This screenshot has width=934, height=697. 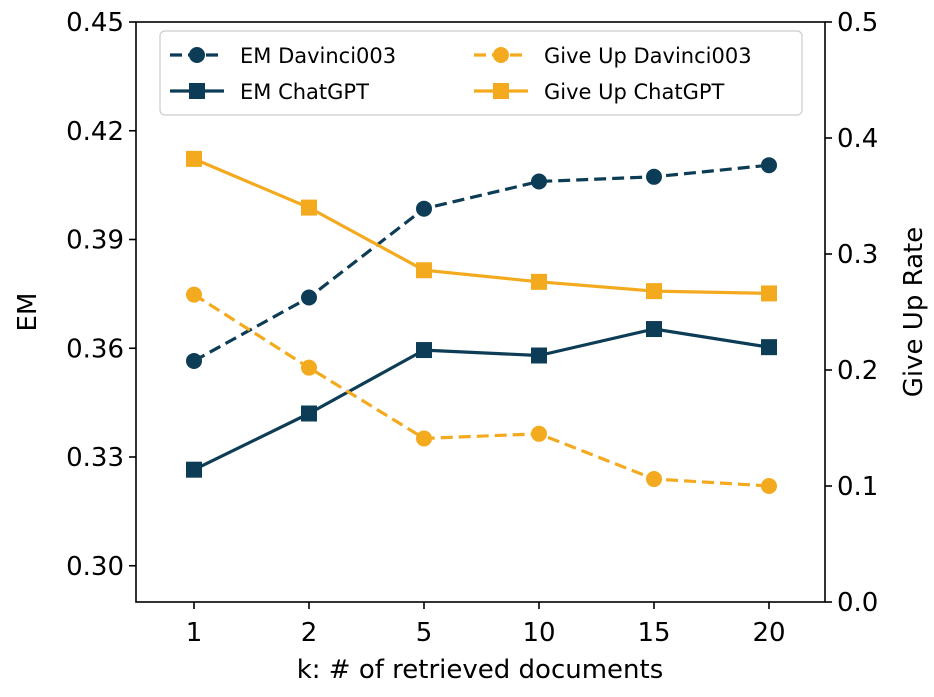 I want to click on y-left-tick-label: 0.33, so click(x=95, y=458).